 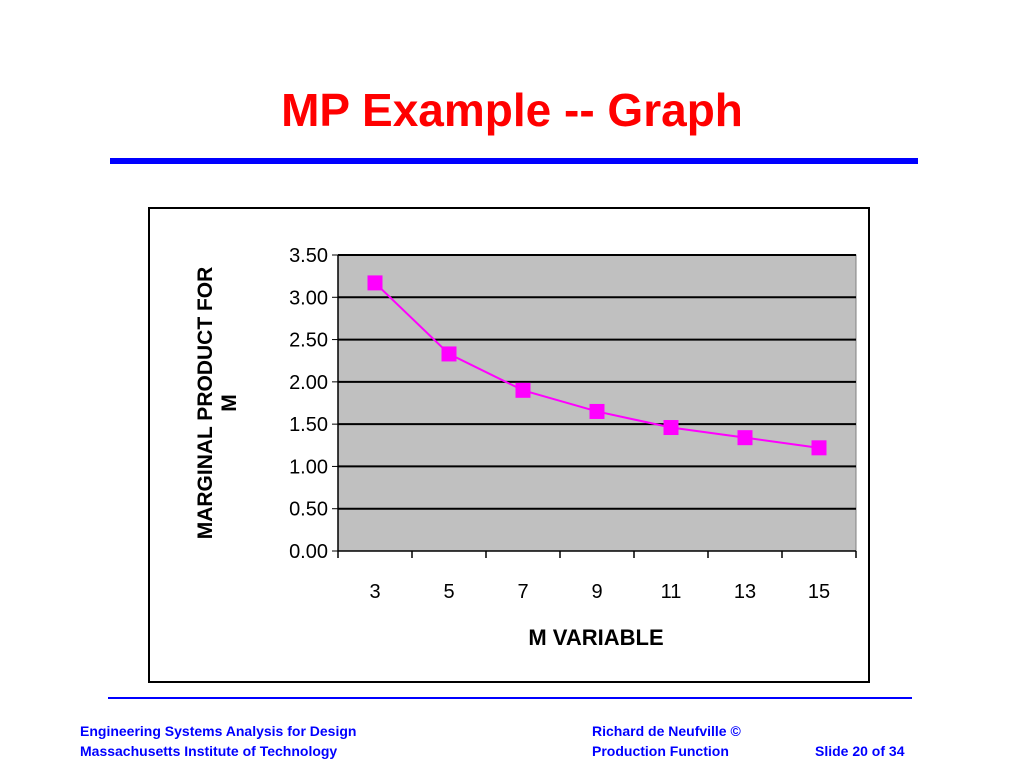 What do you see at coordinates (308, 256) in the screenshot?
I see `y-tick-label: 3.50` at bounding box center [308, 256].